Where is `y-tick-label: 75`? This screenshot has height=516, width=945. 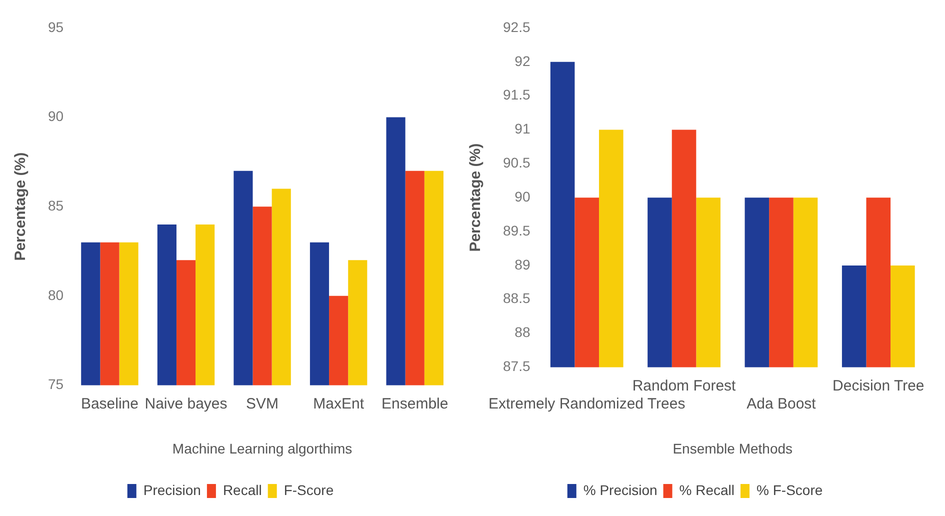 y-tick-label: 75 is located at coordinates (56, 384).